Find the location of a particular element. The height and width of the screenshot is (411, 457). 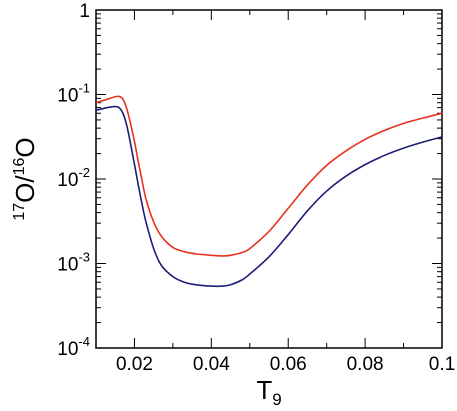

y-axis-label-base2: O is located at coordinates (25, 147).